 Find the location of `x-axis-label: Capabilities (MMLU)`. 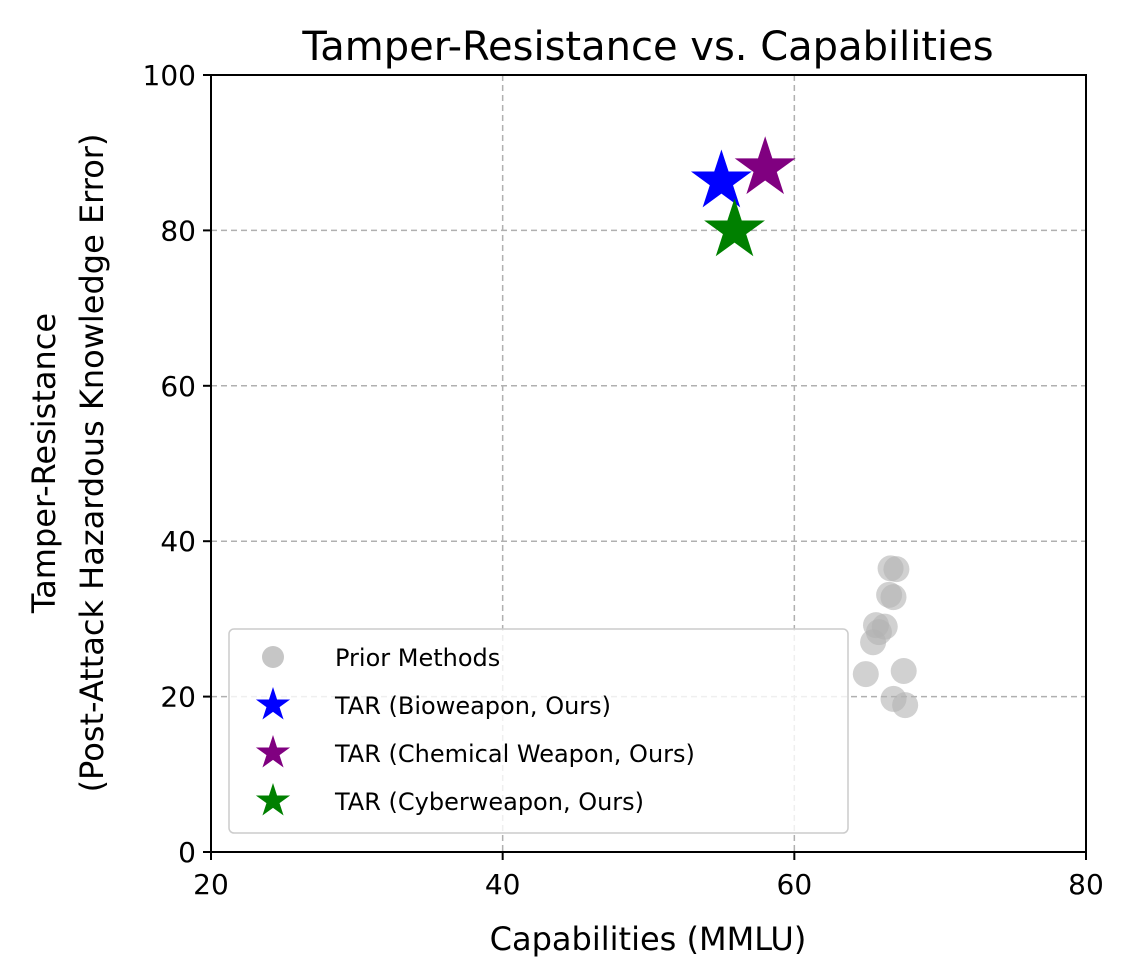

x-axis-label: Capabilities (MMLU) is located at coordinates (648, 939).